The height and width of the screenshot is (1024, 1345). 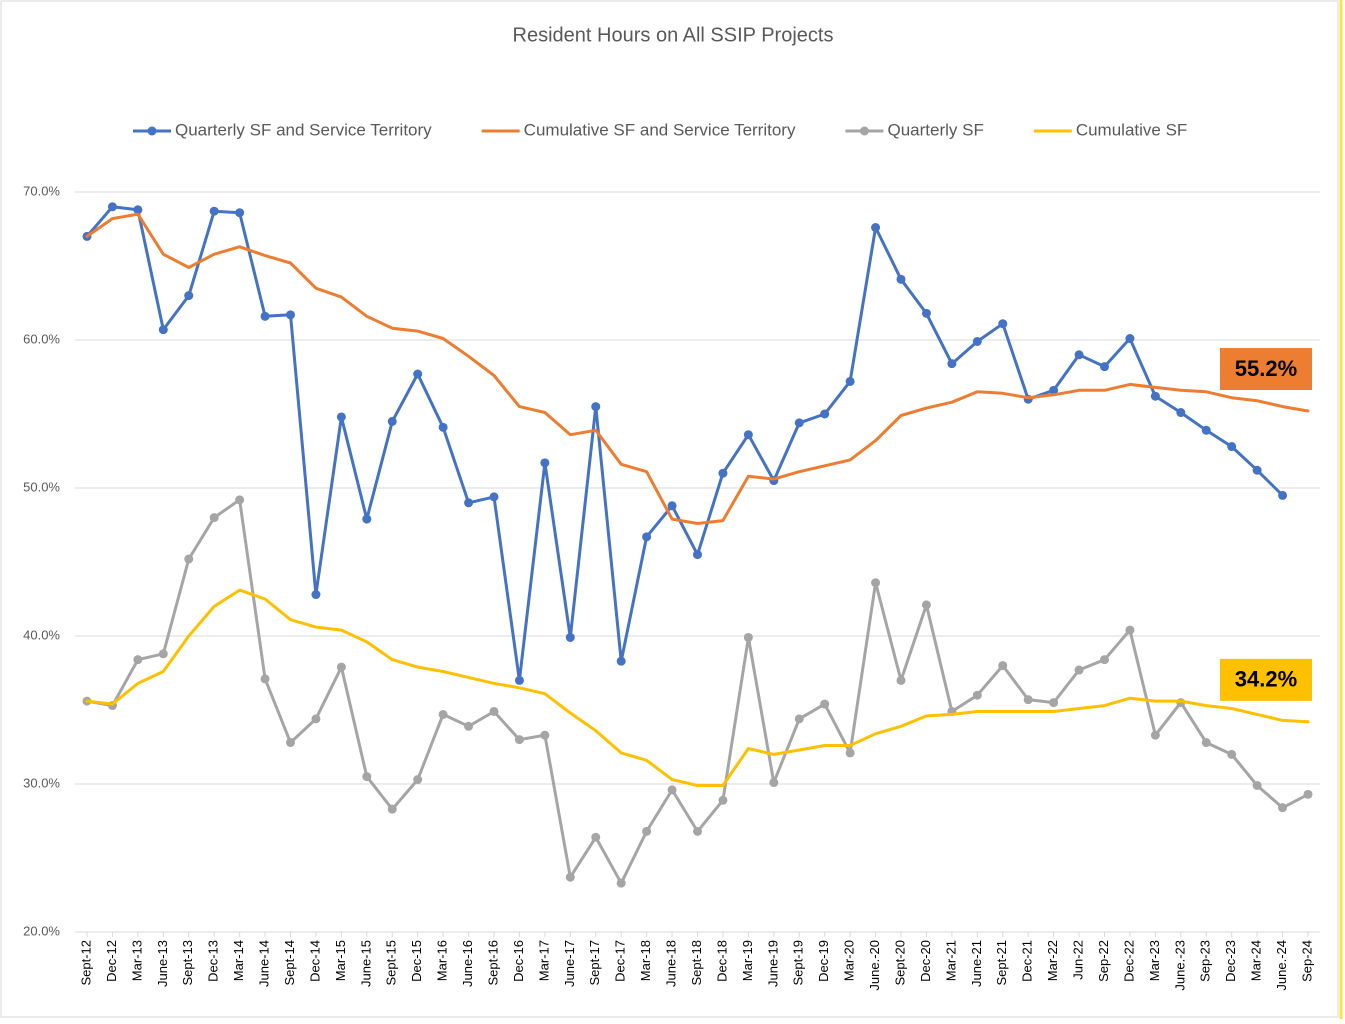 I want to click on x-tick-label: Dec-13, so click(x=213, y=961).